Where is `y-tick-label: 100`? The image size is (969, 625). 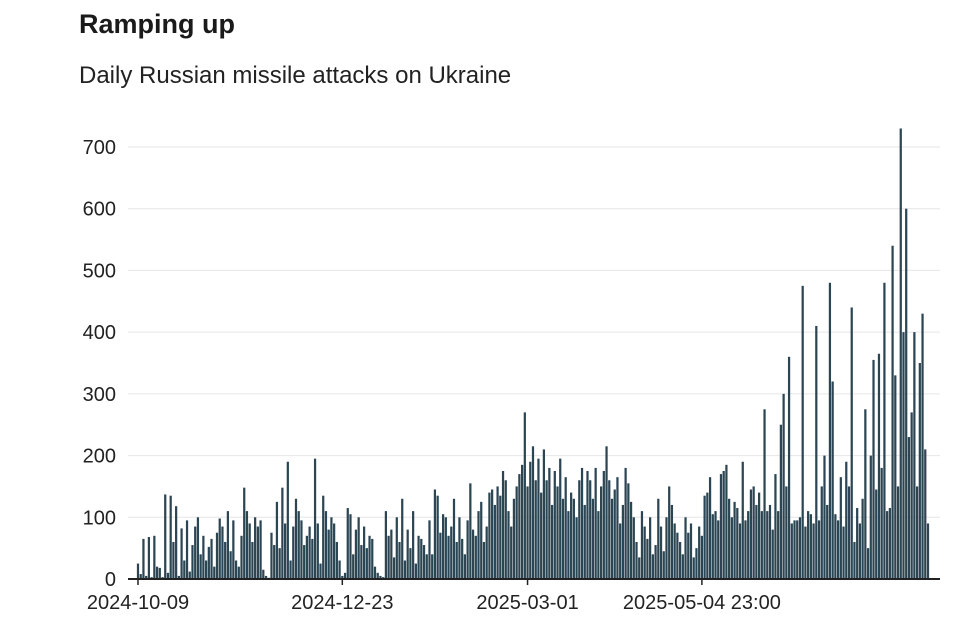 y-tick-label: 100 is located at coordinates (99, 518).